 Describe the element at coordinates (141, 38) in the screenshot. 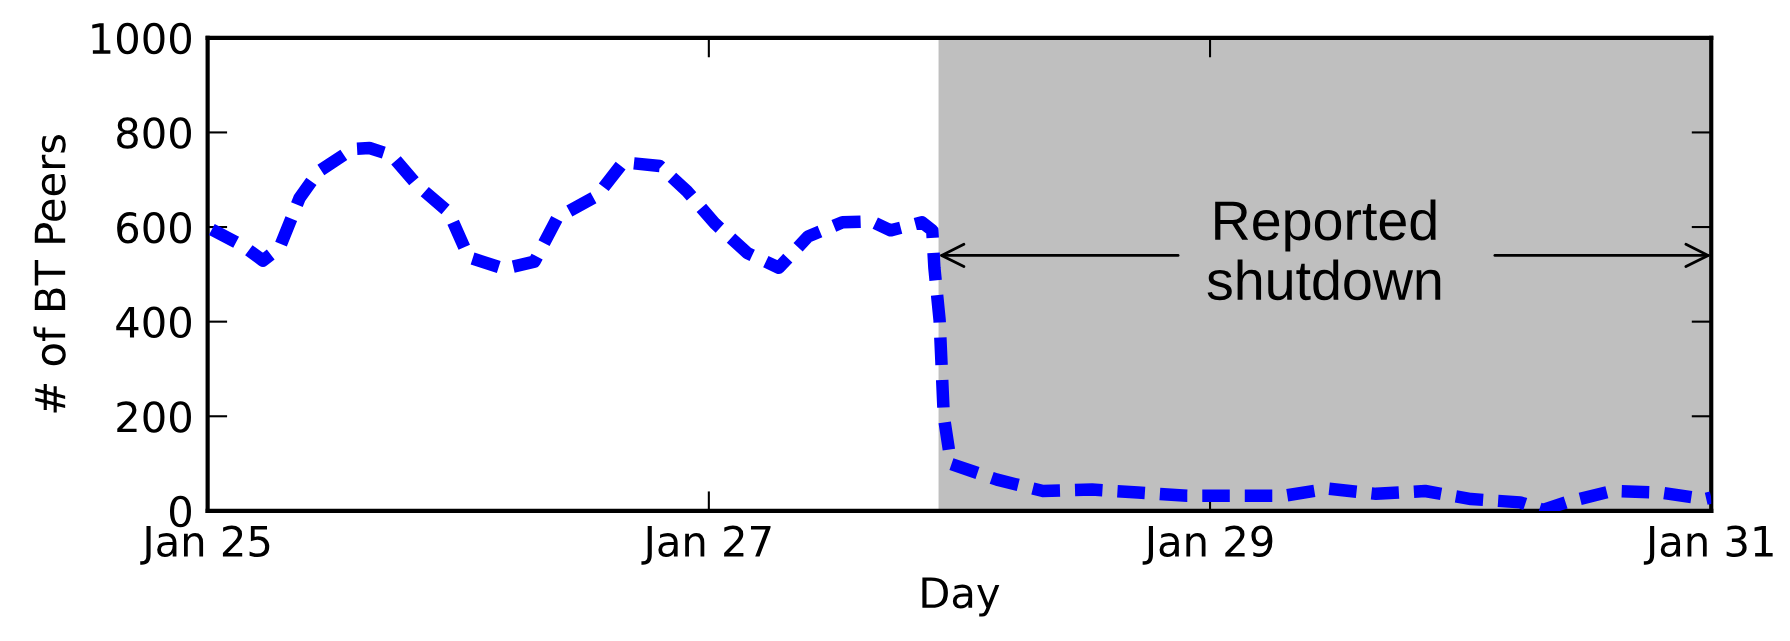

I see `y-tick-label: 1000` at that location.